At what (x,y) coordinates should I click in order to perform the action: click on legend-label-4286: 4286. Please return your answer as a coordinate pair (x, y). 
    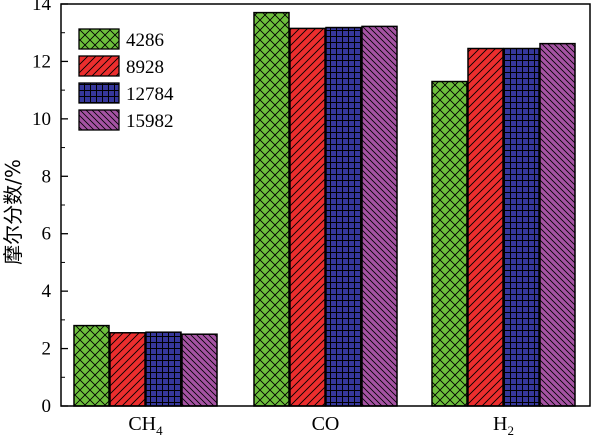
    Looking at the image, I should click on (145, 40).